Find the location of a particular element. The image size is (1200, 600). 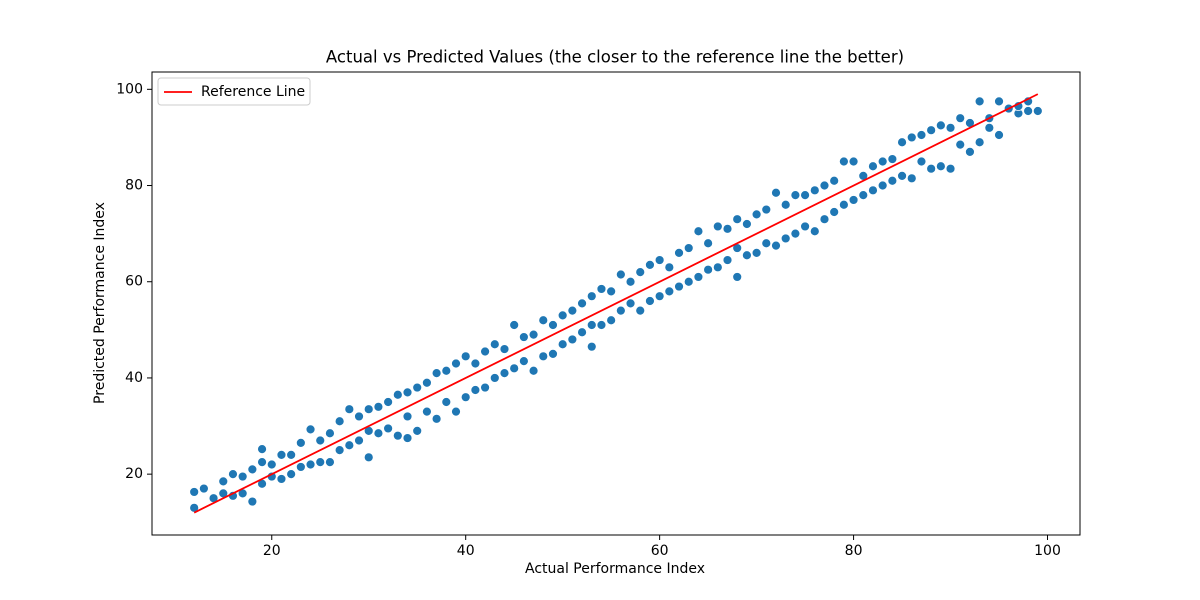

x-tick-label: 20 is located at coordinates (272, 551).